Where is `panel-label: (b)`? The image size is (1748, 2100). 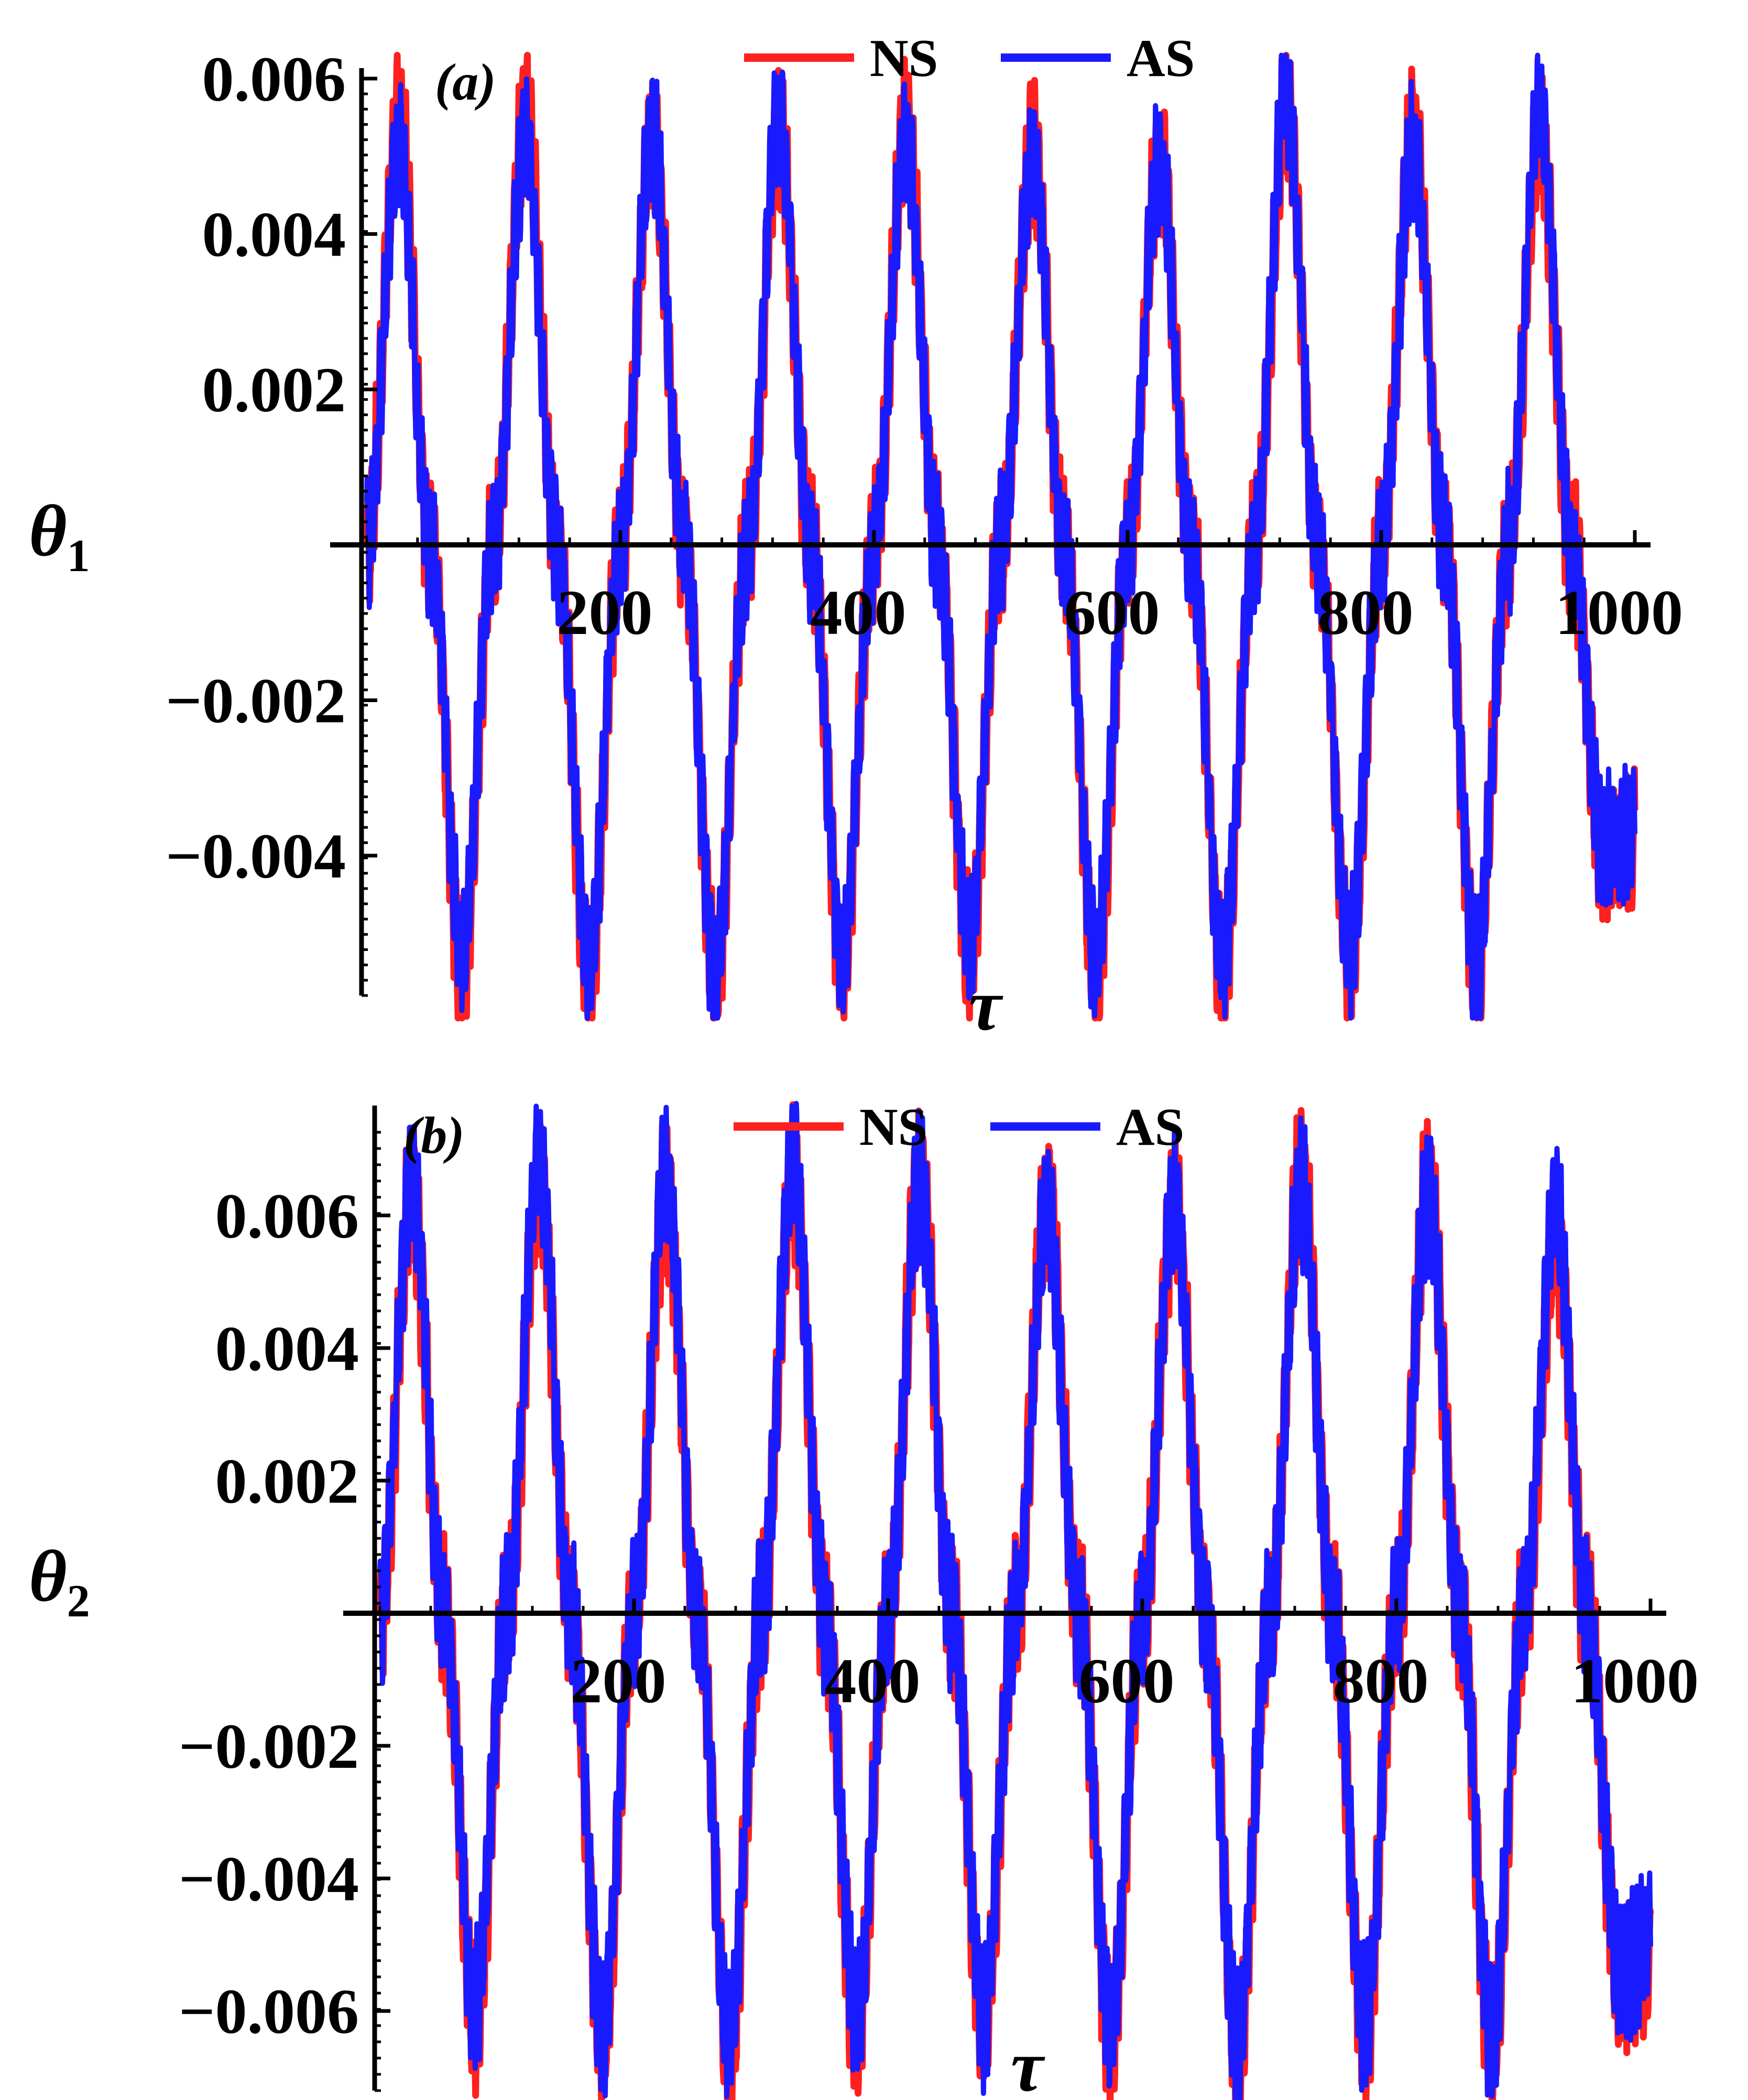 panel-label: (b) is located at coordinates (434, 1135).